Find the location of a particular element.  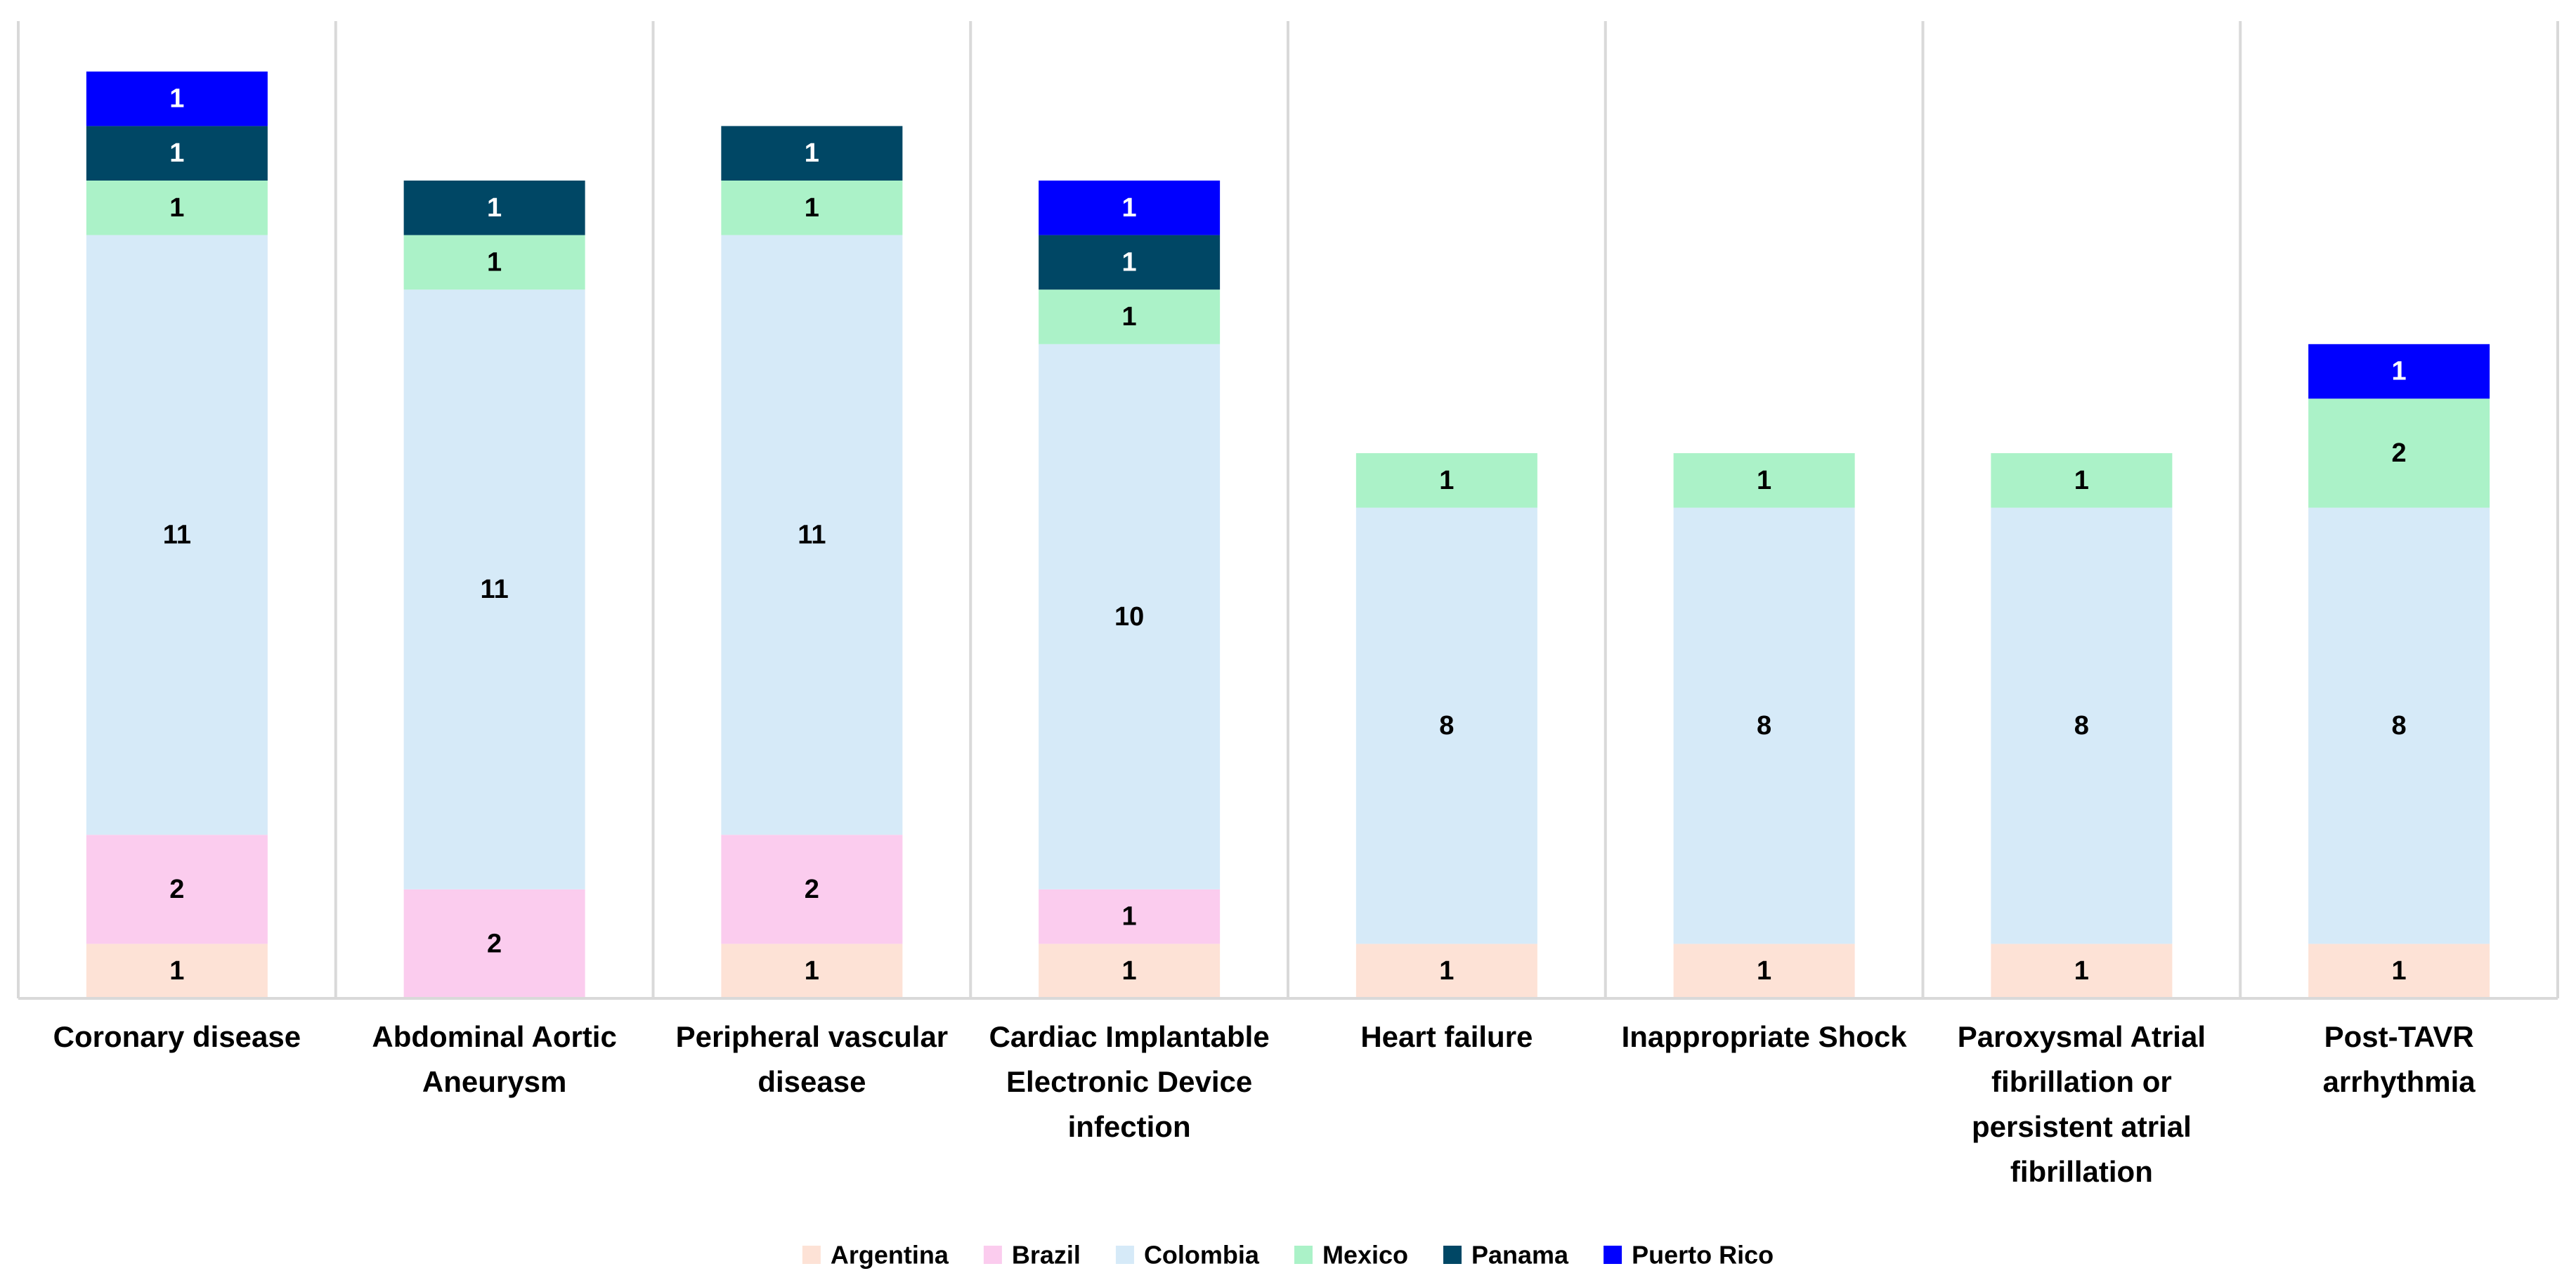

data-label-argentina-5: 1 is located at coordinates (1446, 971).